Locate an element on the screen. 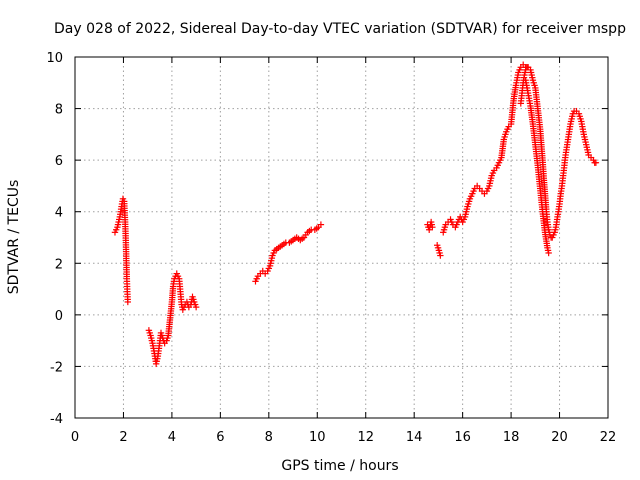 This screenshot has height=480, width=640. x-tick-label: 0 is located at coordinates (75, 437).